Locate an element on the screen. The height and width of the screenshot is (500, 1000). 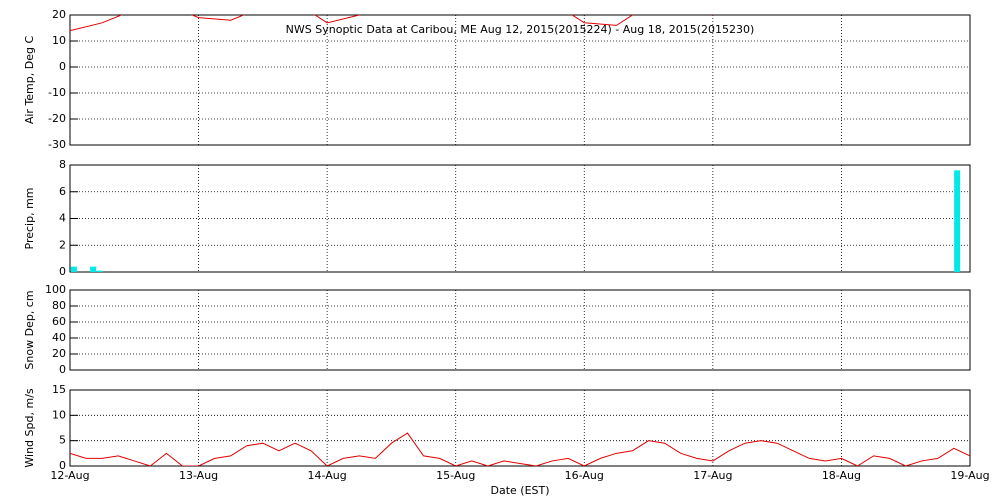
x-tick-label: 19-Aug is located at coordinates (969, 475).